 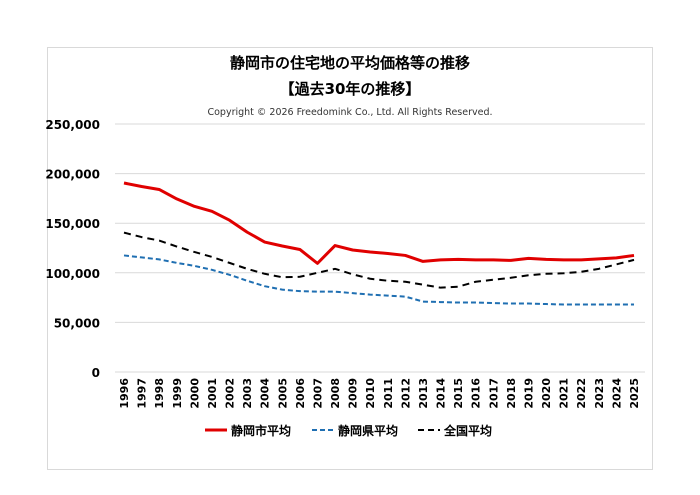 What do you see at coordinates (616, 393) in the screenshot?
I see `x-tick-label: 2024` at bounding box center [616, 393].